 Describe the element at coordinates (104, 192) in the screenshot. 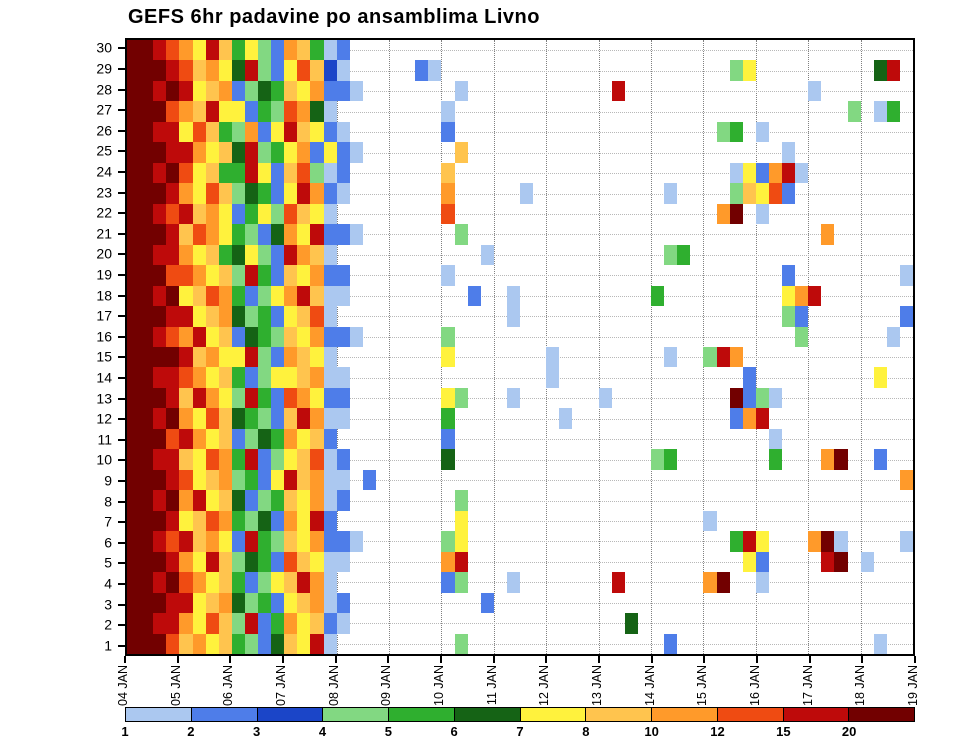

I see `y-tick-label: 23` at that location.